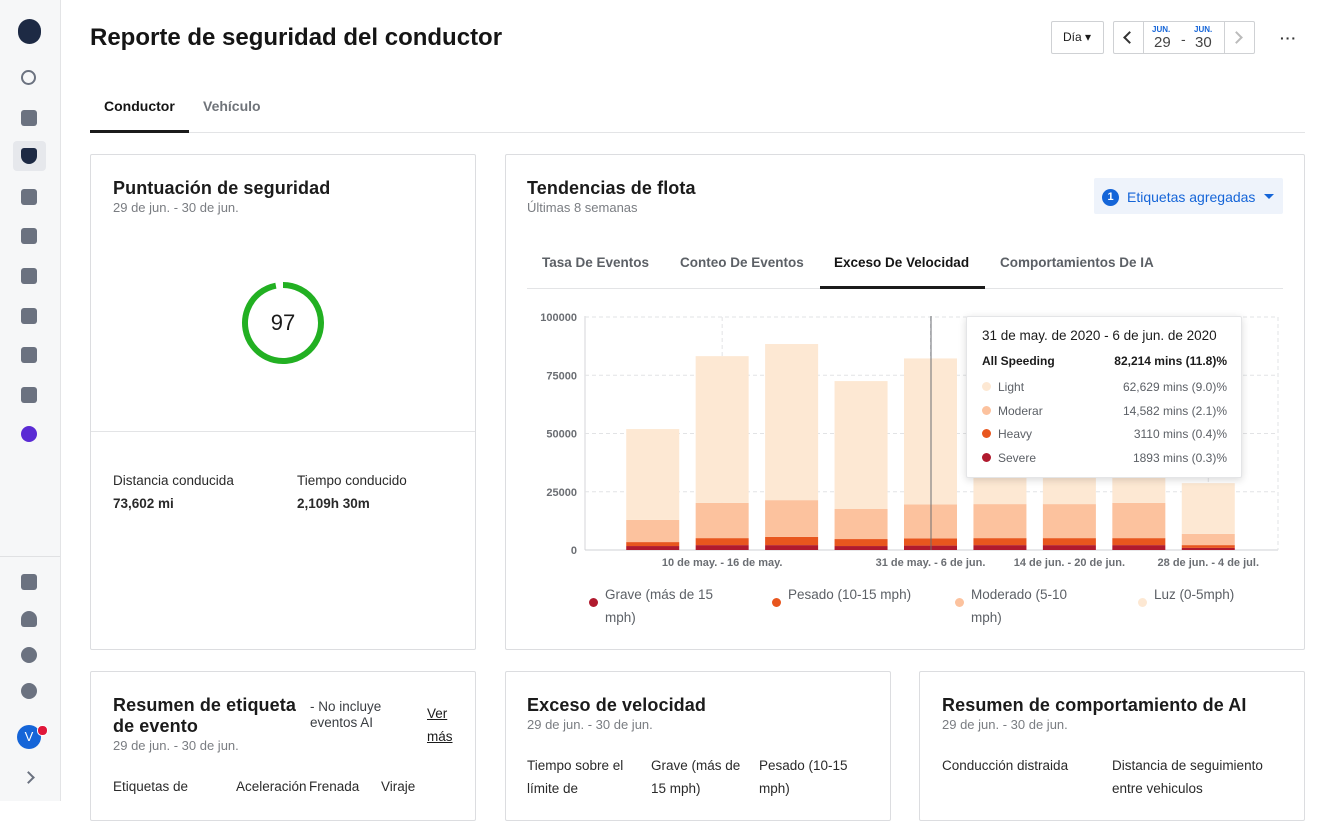  Describe the element at coordinates (29, 316) in the screenshot. I see `fuel-icon` at that location.